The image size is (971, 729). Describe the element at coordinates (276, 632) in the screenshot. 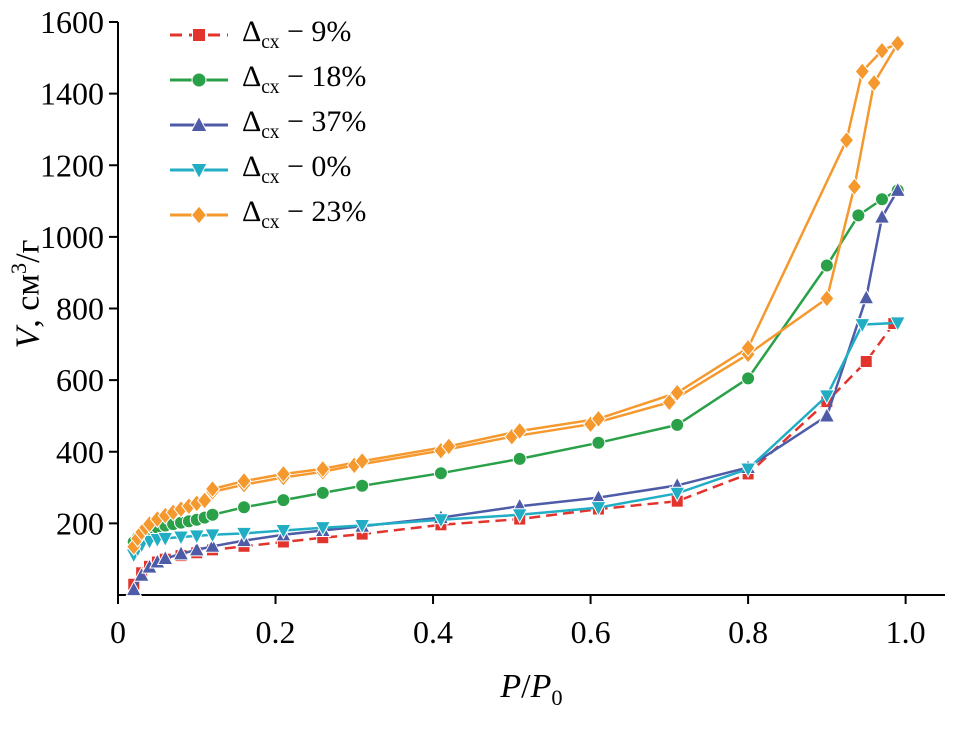

I see `x-tick-label: 0.2` at that location.